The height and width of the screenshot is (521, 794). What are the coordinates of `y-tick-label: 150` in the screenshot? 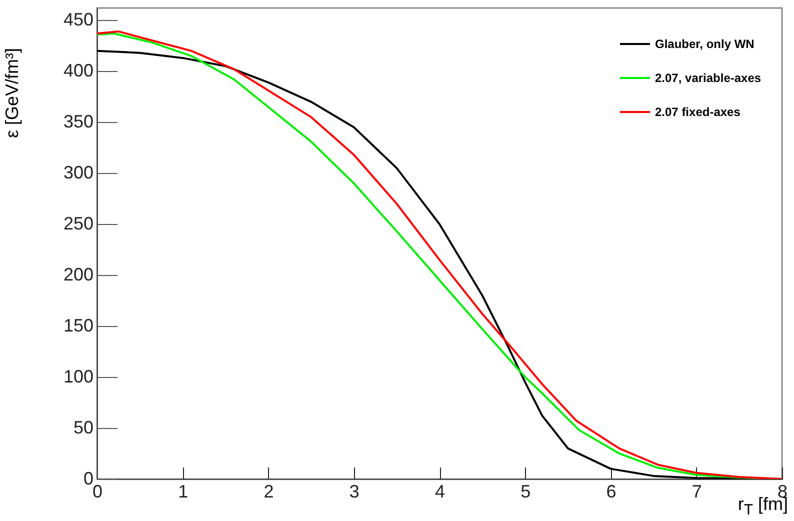 It's located at (78, 326).